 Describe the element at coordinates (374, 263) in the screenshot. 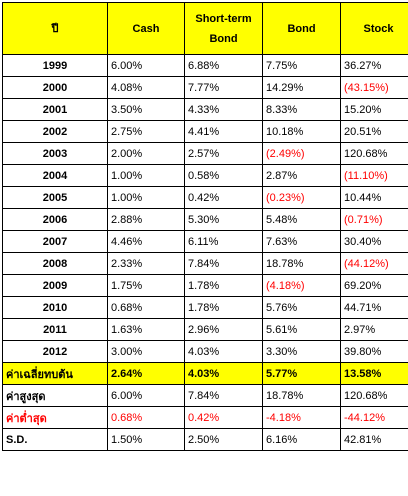

I see `stock-cell: (44.12%)` at that location.